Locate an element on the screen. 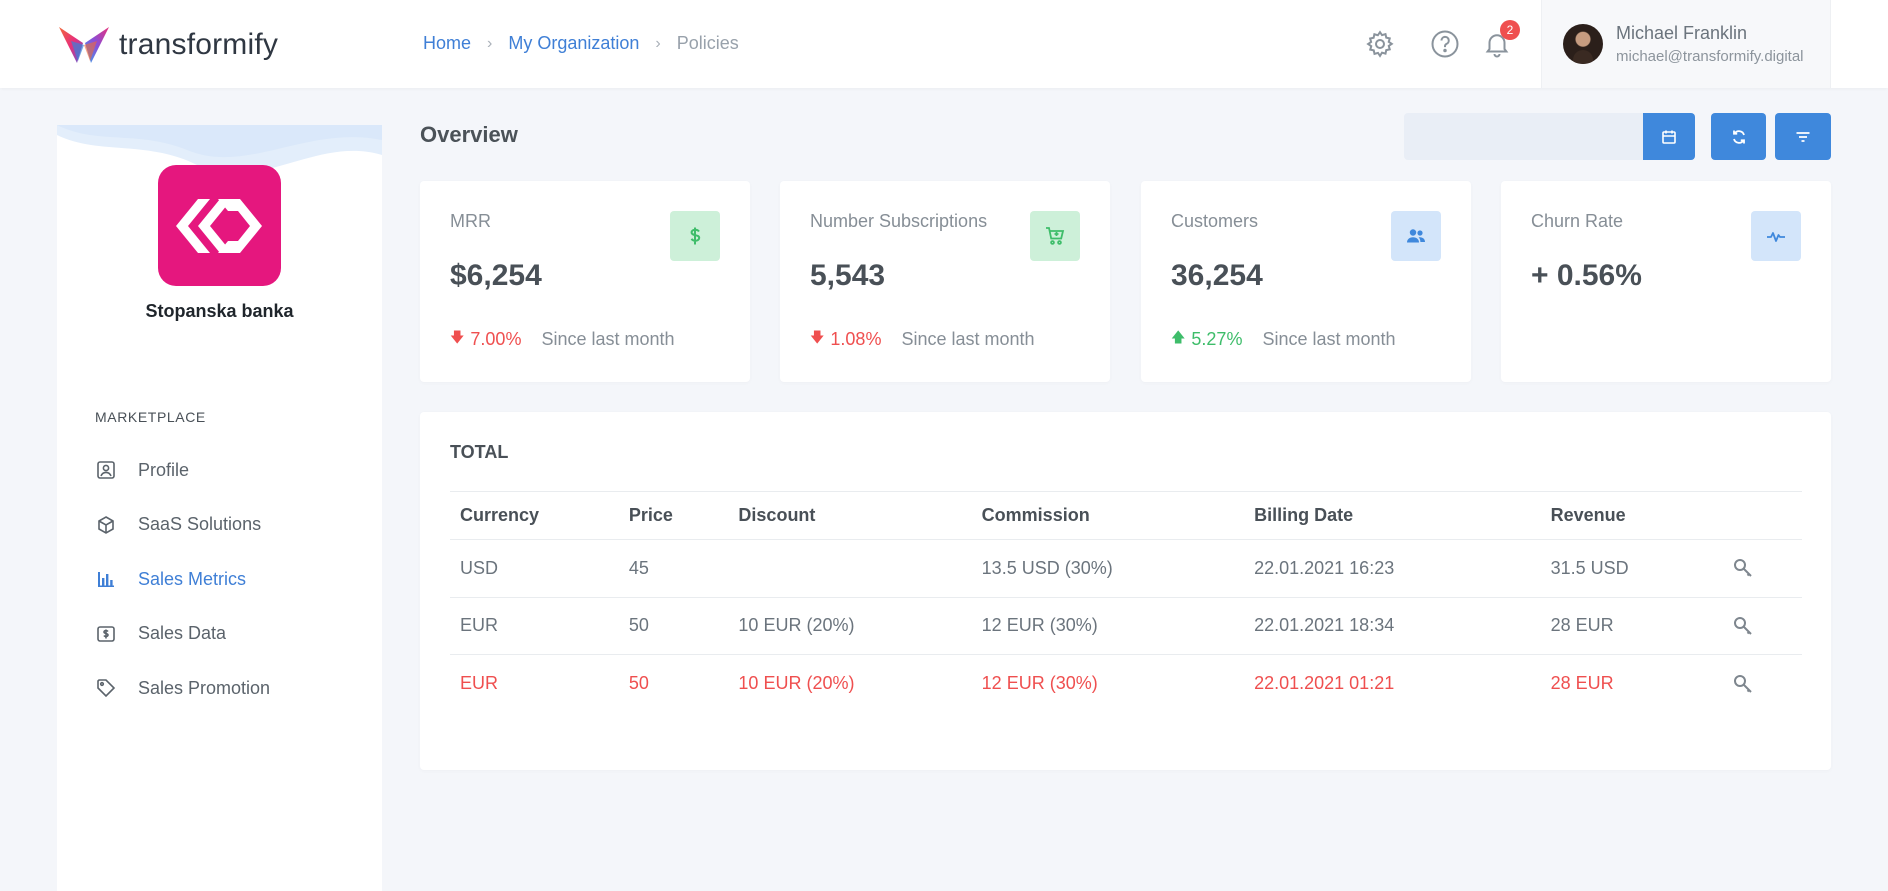  chevron-right-icon: › is located at coordinates (490, 43).